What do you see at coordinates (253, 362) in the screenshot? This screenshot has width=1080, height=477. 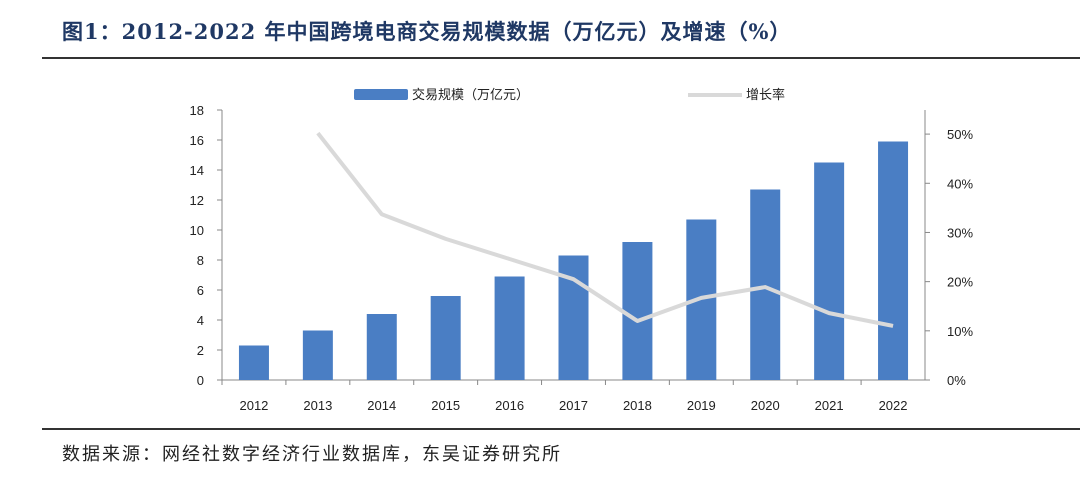 I see `bar-2012` at bounding box center [253, 362].